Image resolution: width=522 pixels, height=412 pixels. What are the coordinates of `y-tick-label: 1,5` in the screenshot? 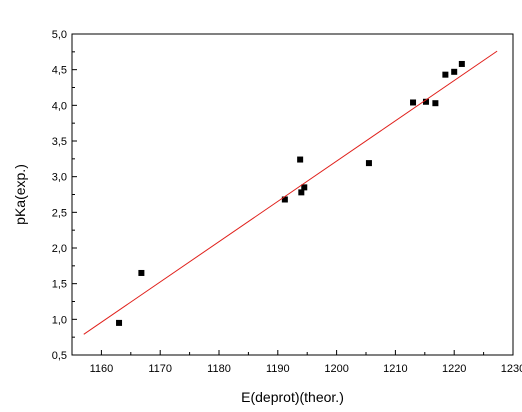 It's located at (59, 285).